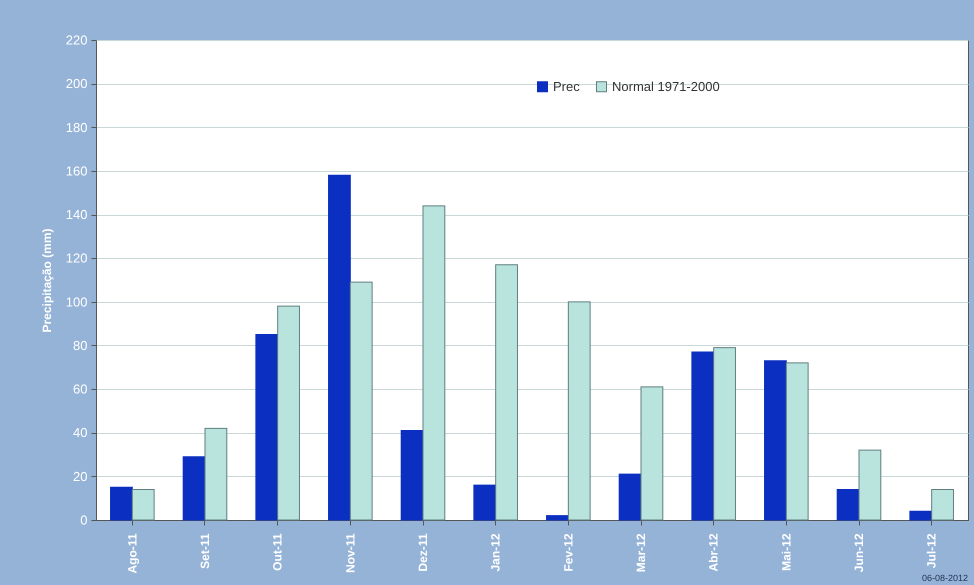  What do you see at coordinates (859, 552) in the screenshot?
I see `x-tick-label: Jun-12` at bounding box center [859, 552].